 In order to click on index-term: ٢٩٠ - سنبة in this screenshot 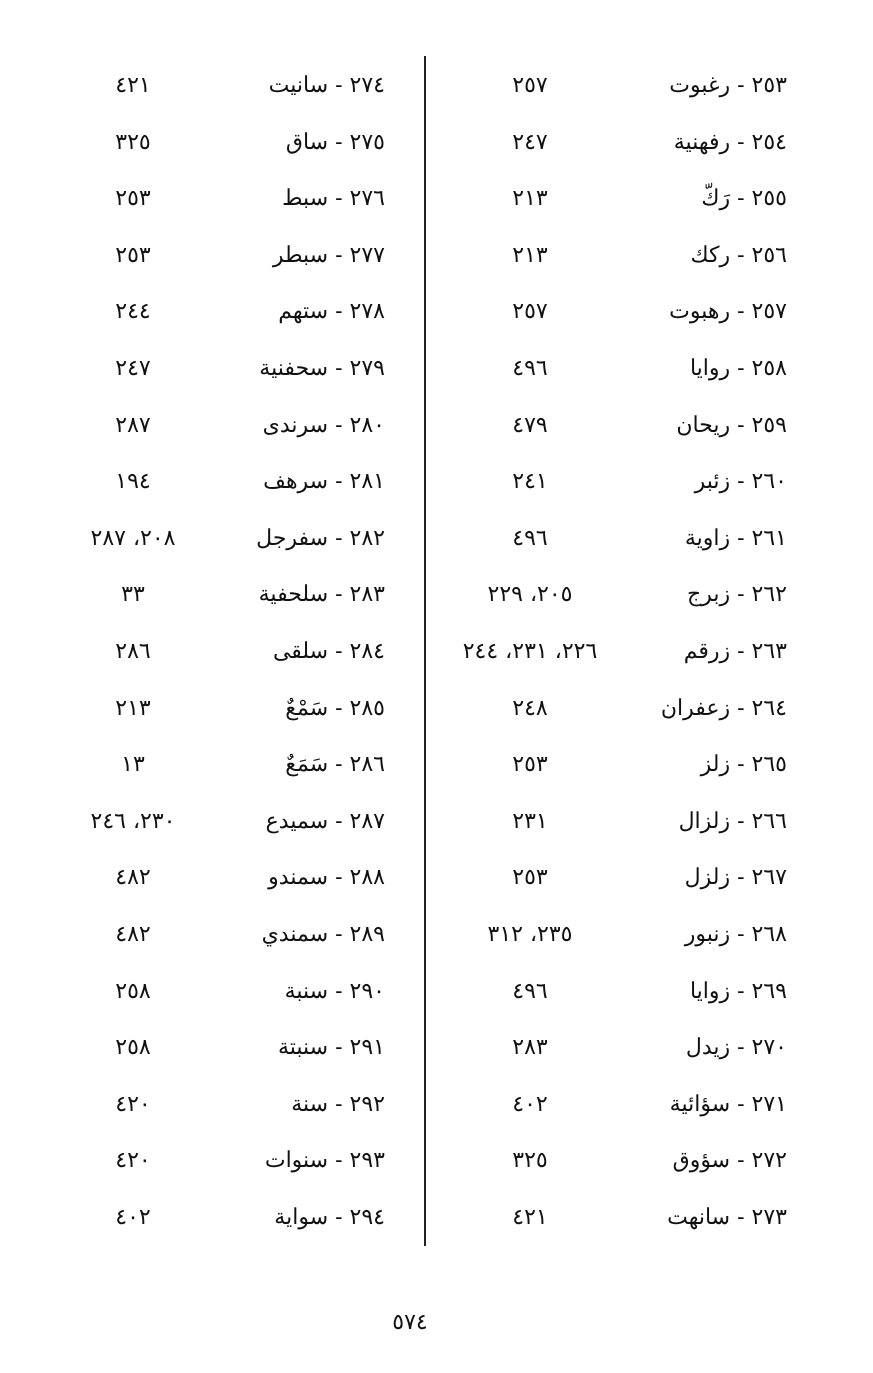, I will do `click(334, 991)`.